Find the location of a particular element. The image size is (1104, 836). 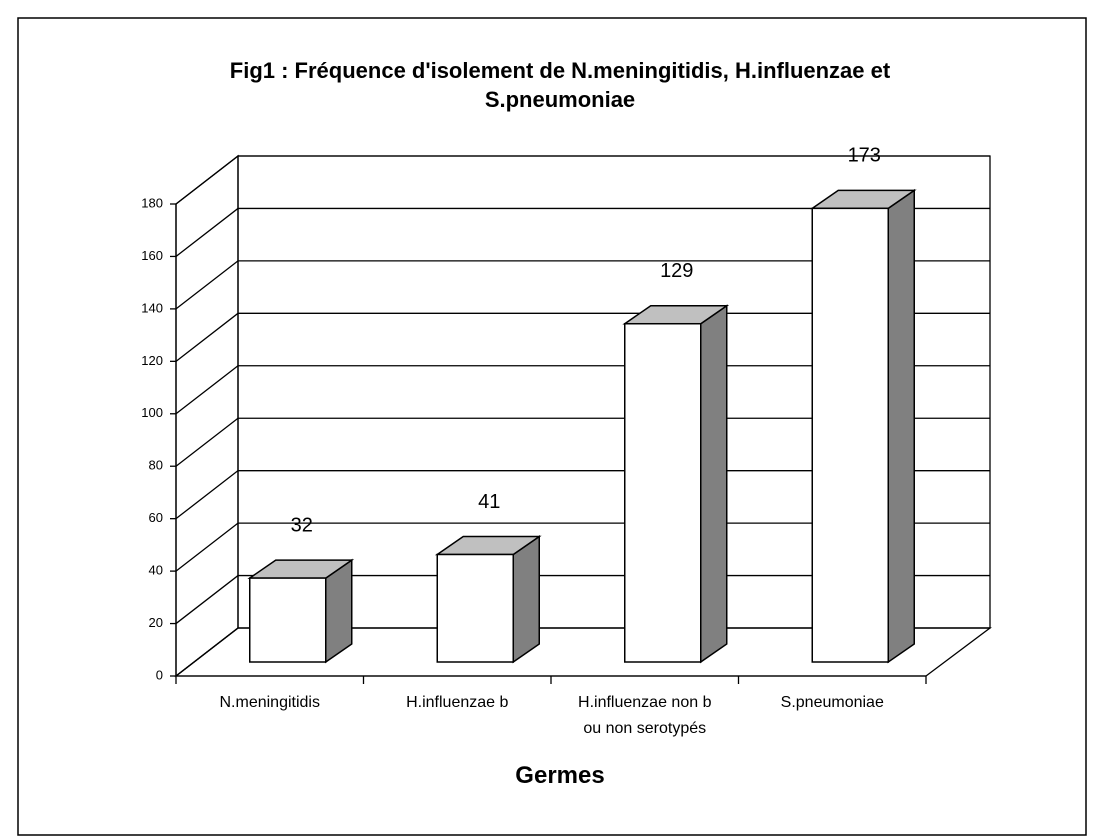

y-tick-label: 80 is located at coordinates (156, 465).